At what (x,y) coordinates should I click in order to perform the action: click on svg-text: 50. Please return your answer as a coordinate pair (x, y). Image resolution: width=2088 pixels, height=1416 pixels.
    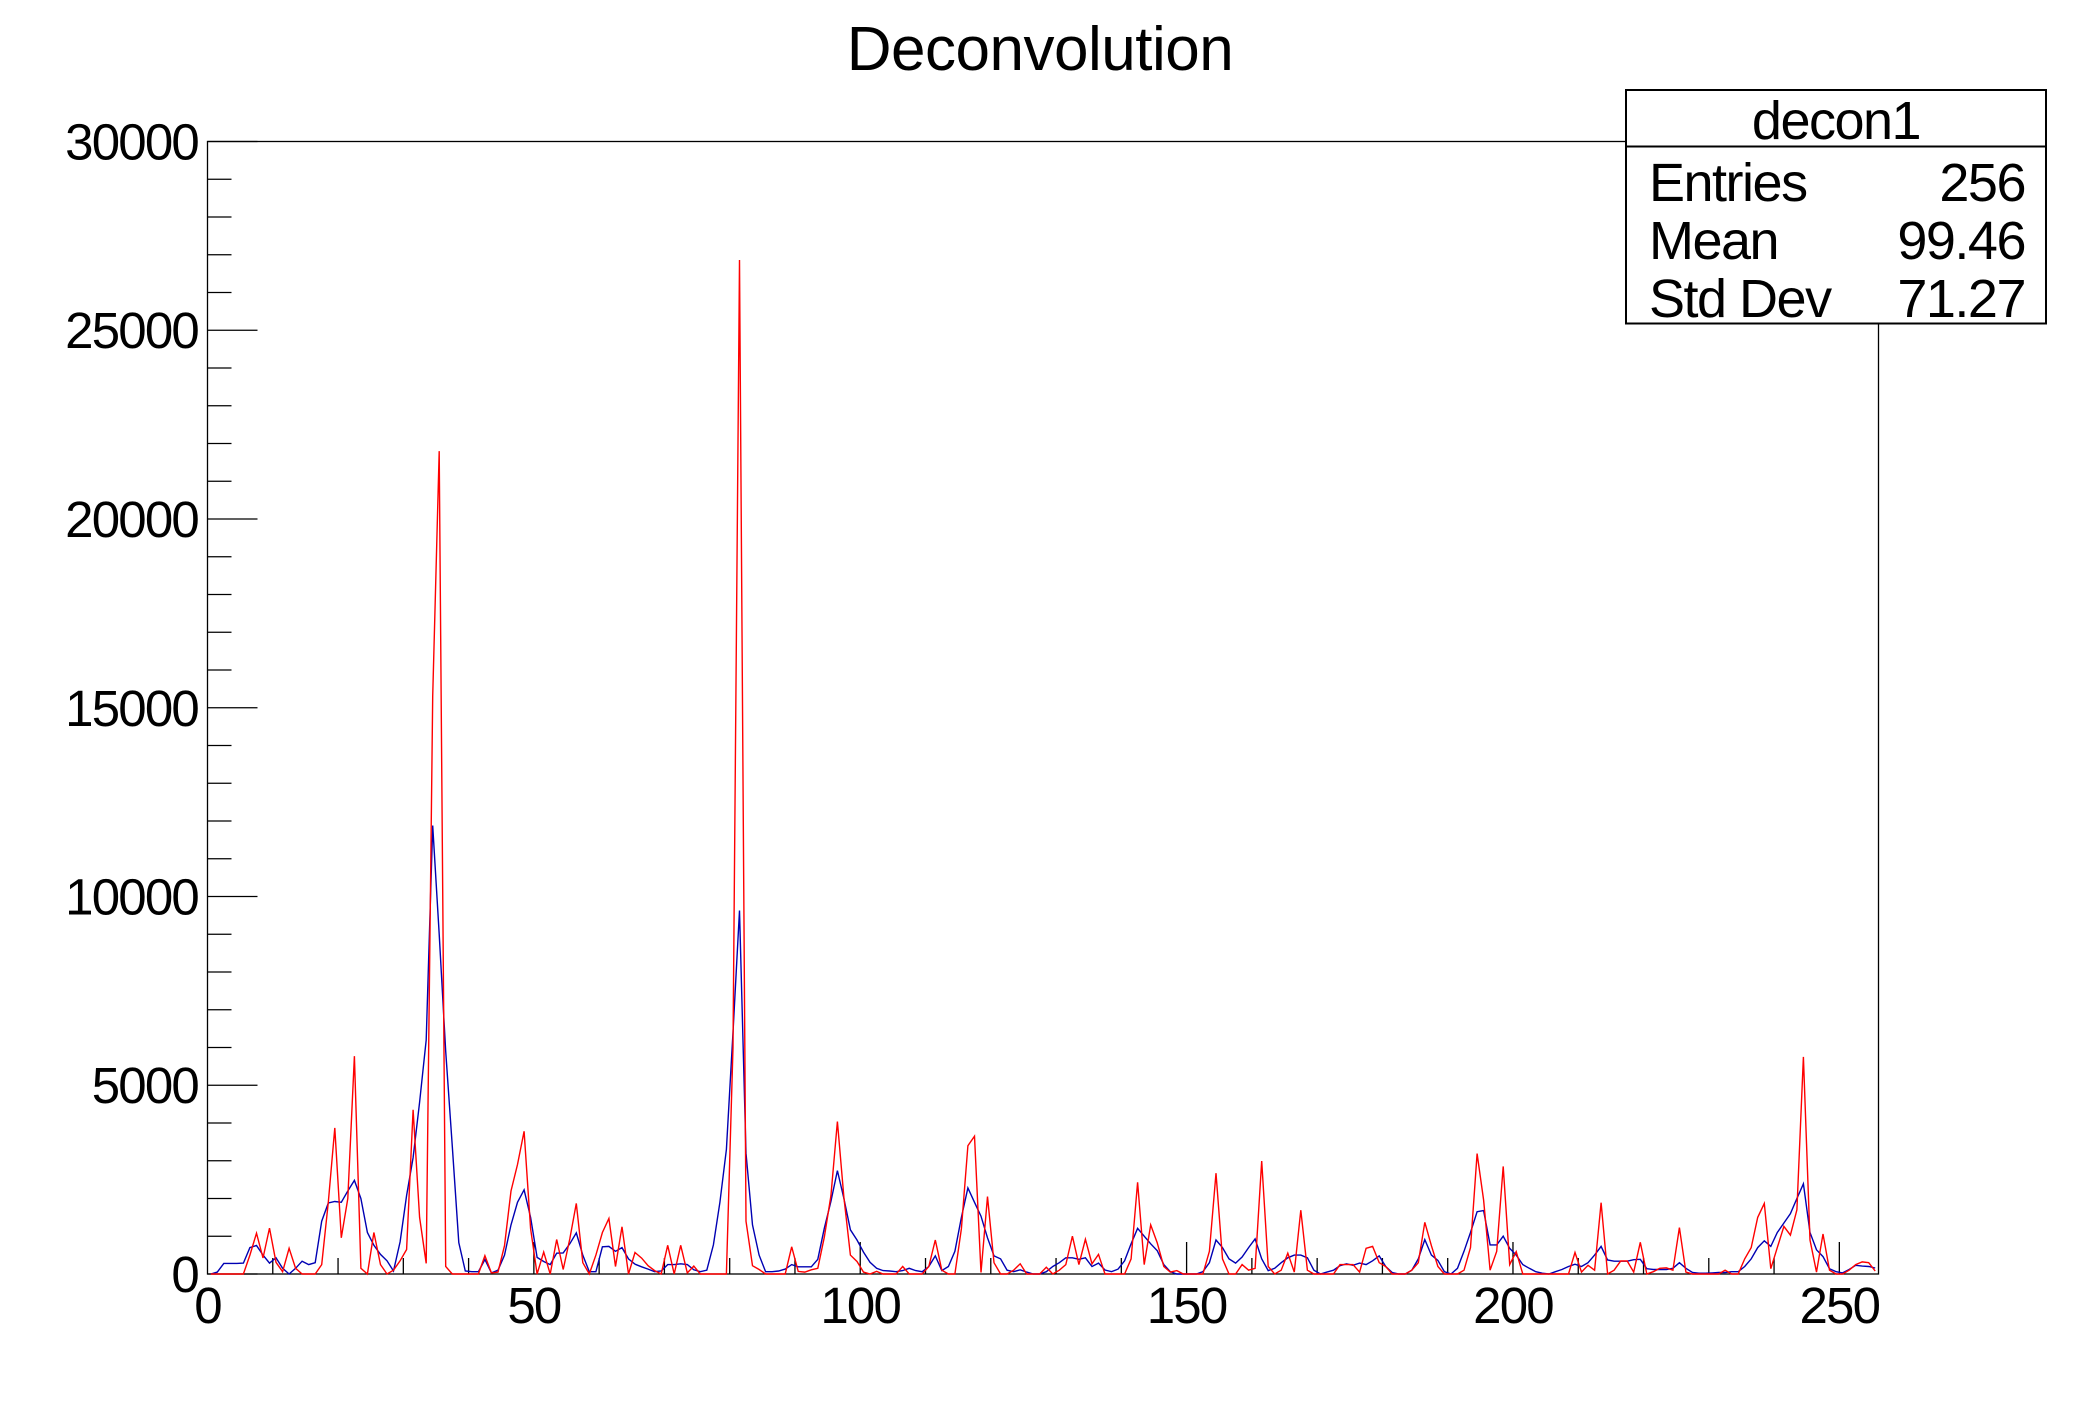
    Looking at the image, I should click on (534, 1305).